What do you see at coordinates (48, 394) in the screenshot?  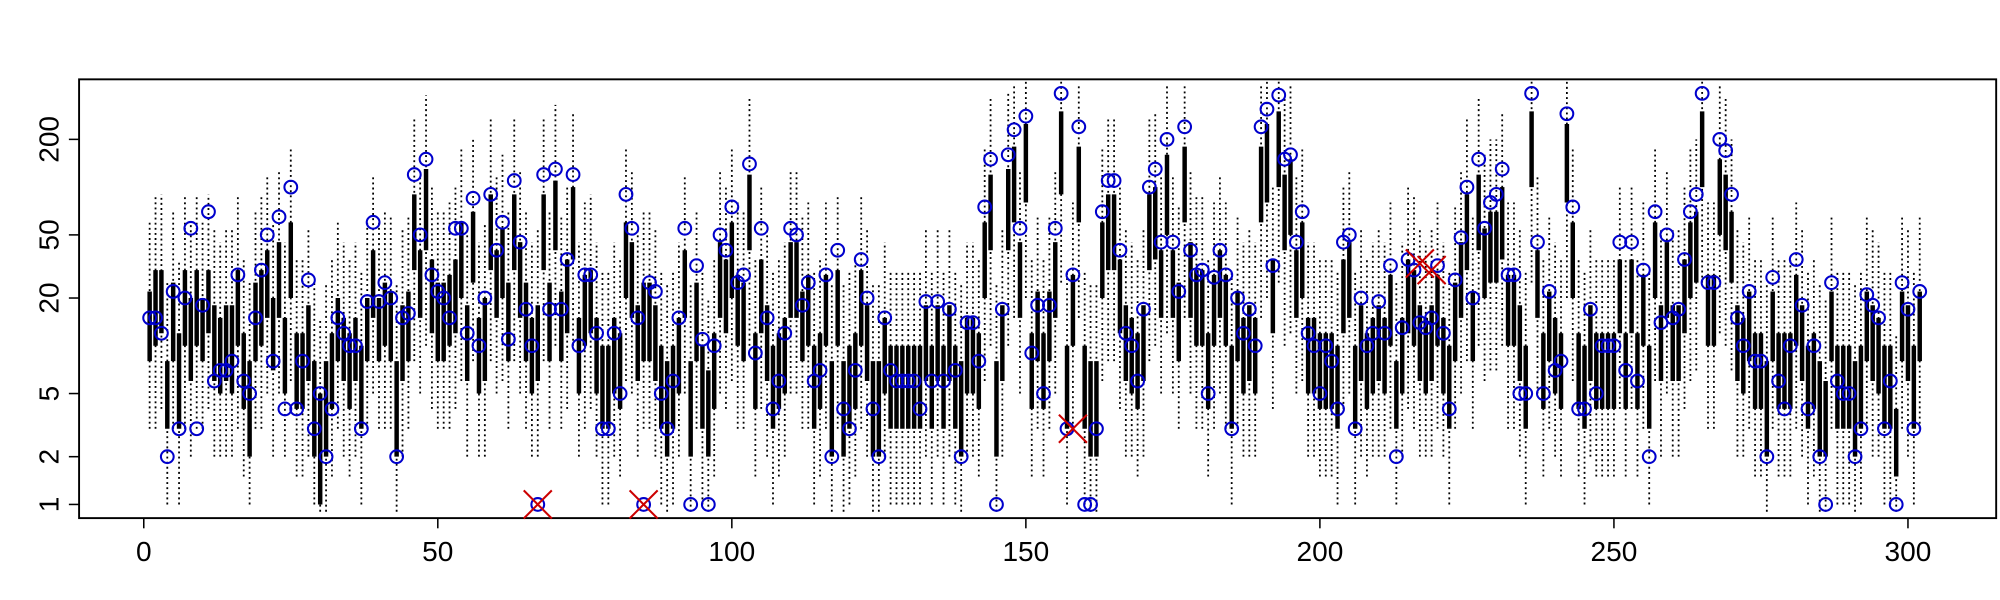 I see `y-tick-label: 5` at bounding box center [48, 394].